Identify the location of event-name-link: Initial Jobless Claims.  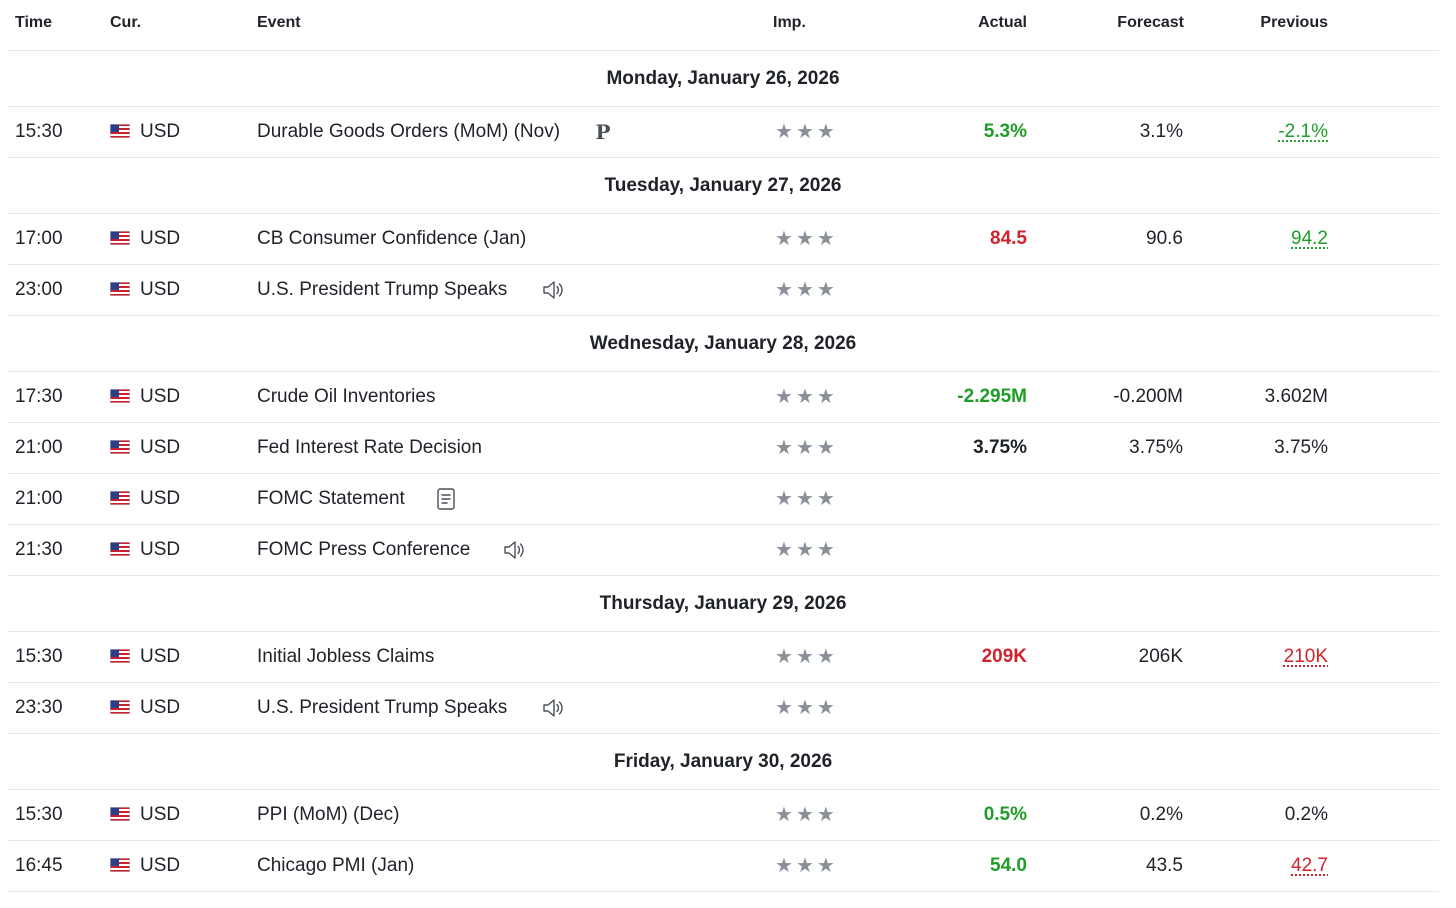
(346, 656).